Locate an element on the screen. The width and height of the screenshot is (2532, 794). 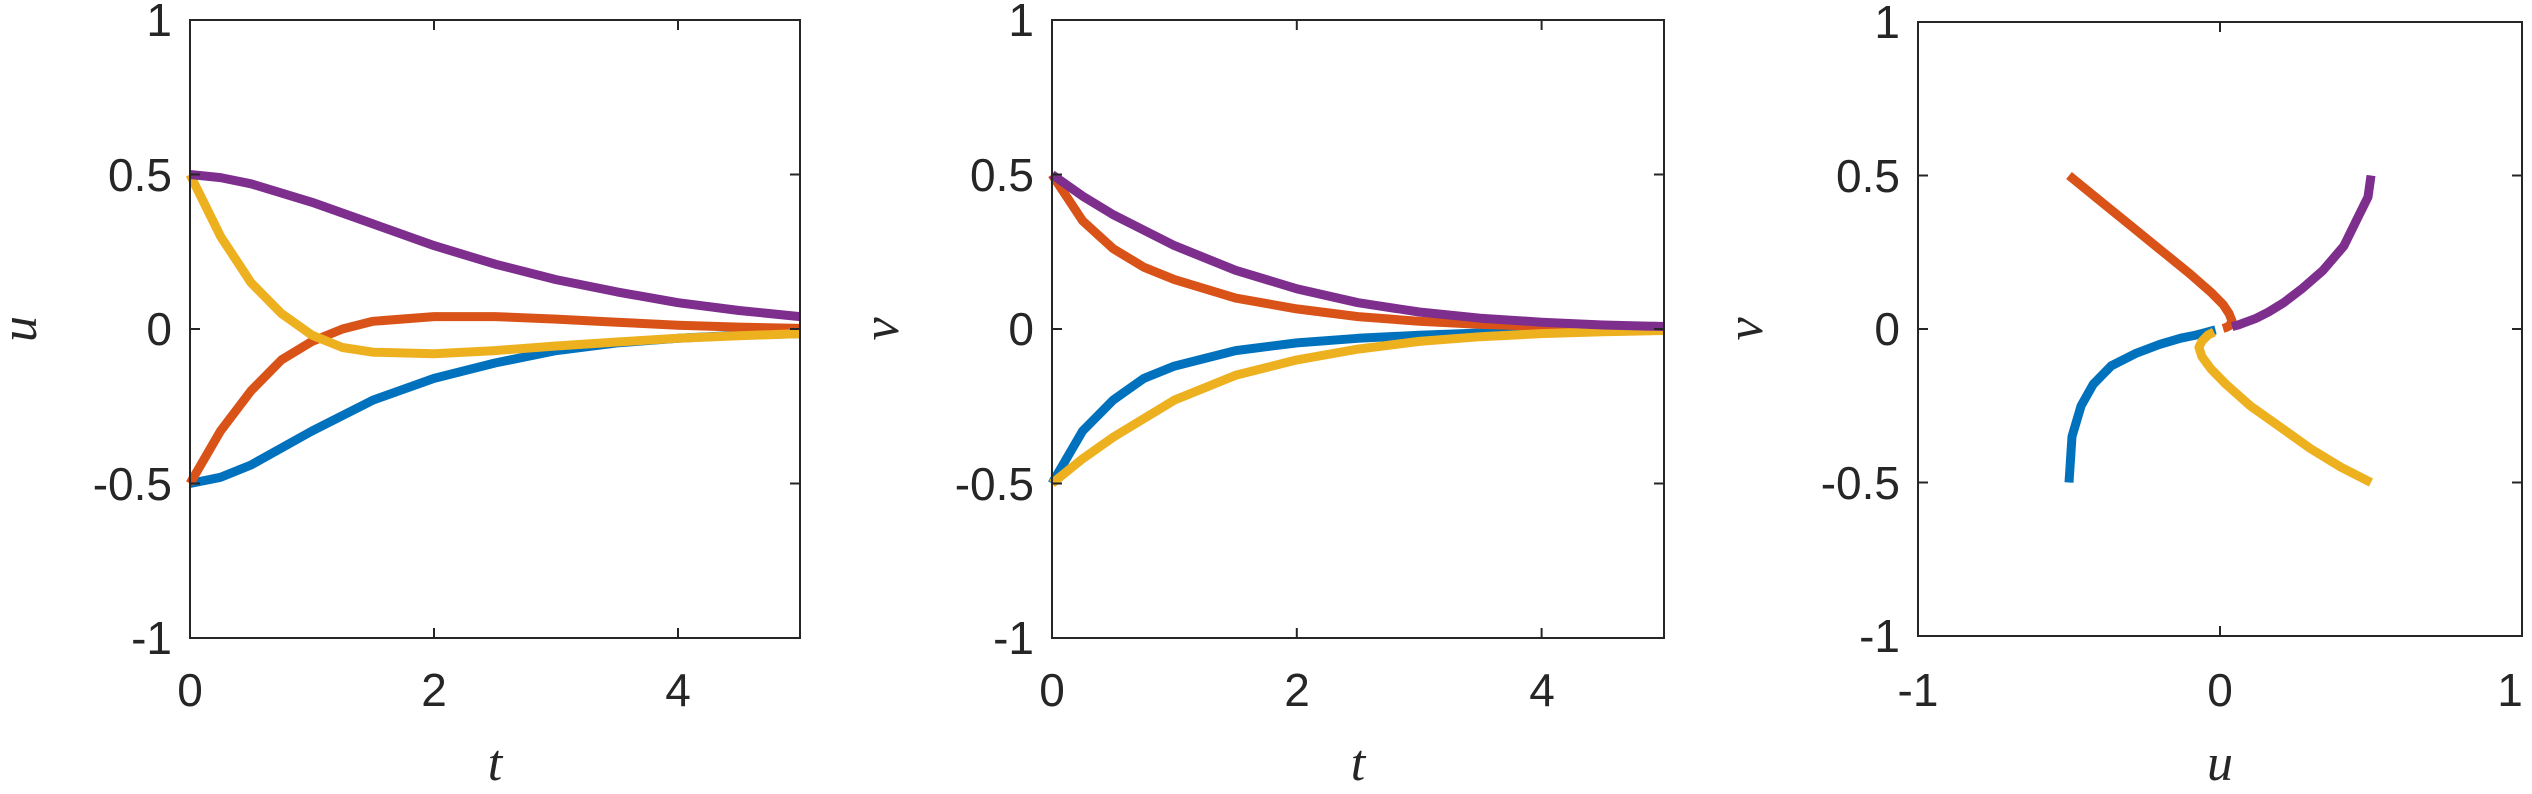
y-axis-label: u is located at coordinates (24, 329).